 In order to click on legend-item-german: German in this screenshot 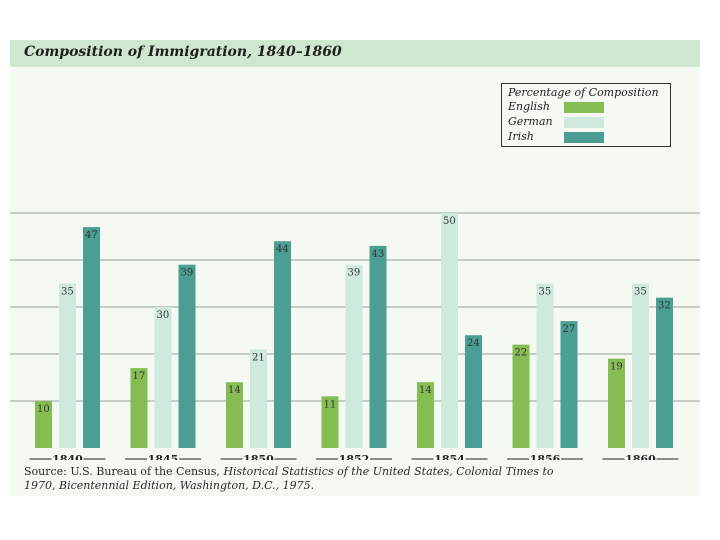, I will do `click(583, 122)`.